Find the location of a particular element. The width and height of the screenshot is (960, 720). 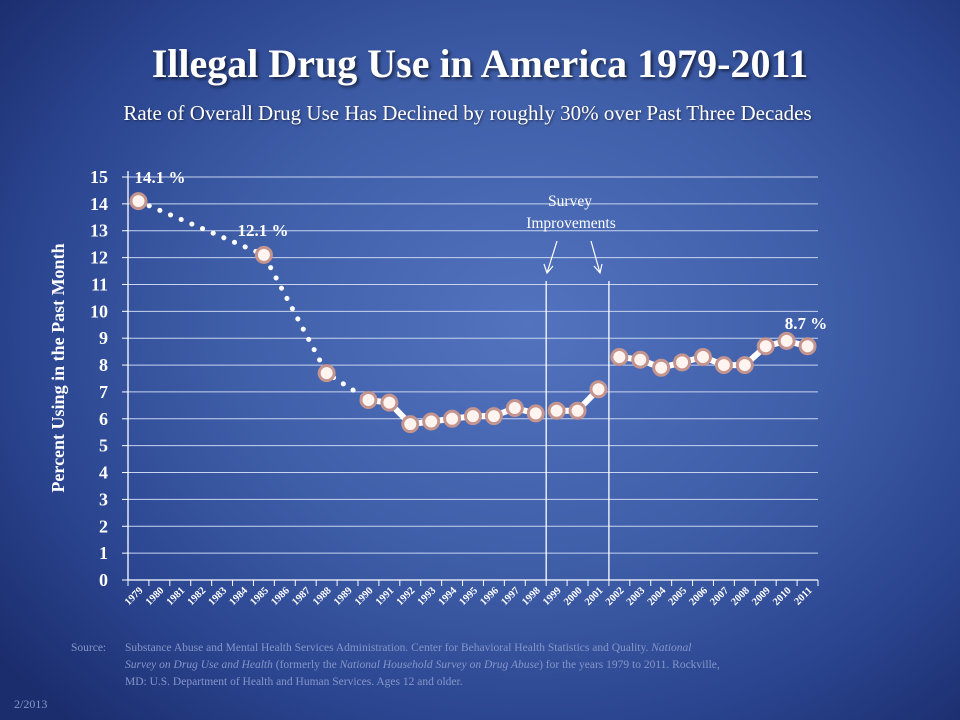

x-tick-label: 1981 is located at coordinates (176, 596).